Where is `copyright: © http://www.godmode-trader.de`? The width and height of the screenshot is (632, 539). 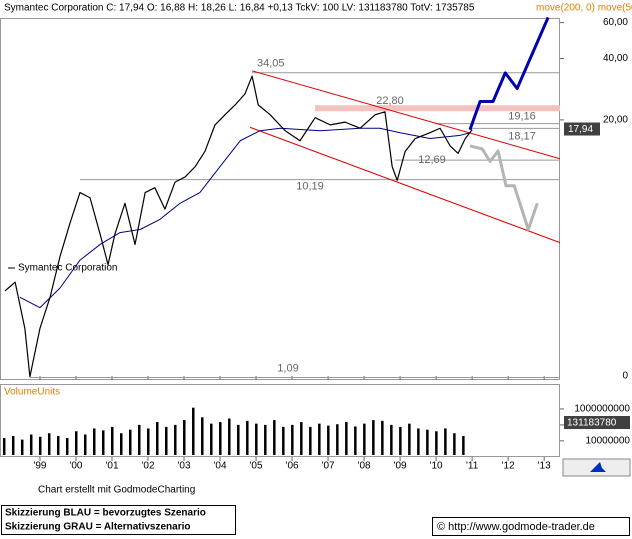 copyright: © http://www.godmode-trader.de is located at coordinates (516, 527).